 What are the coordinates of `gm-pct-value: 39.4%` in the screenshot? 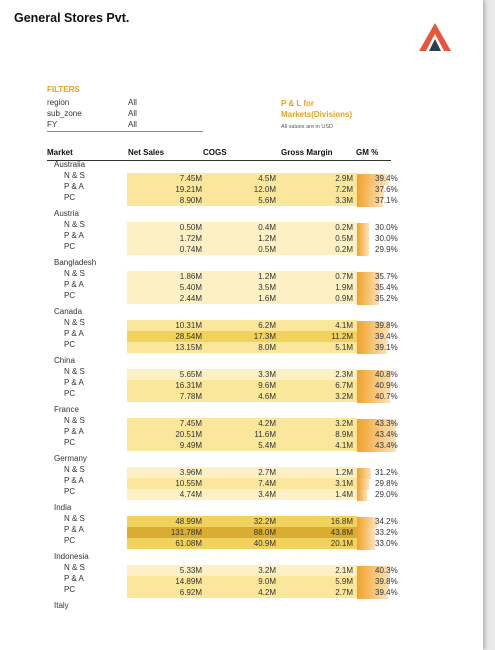 It's located at (386, 336).